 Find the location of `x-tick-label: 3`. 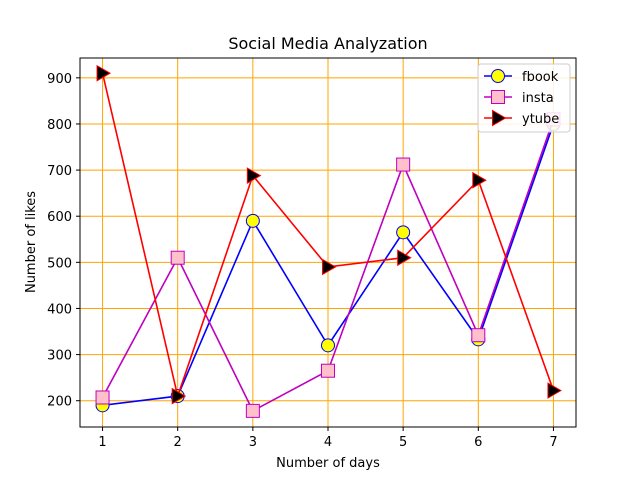

x-tick-label: 3 is located at coordinates (253, 442).